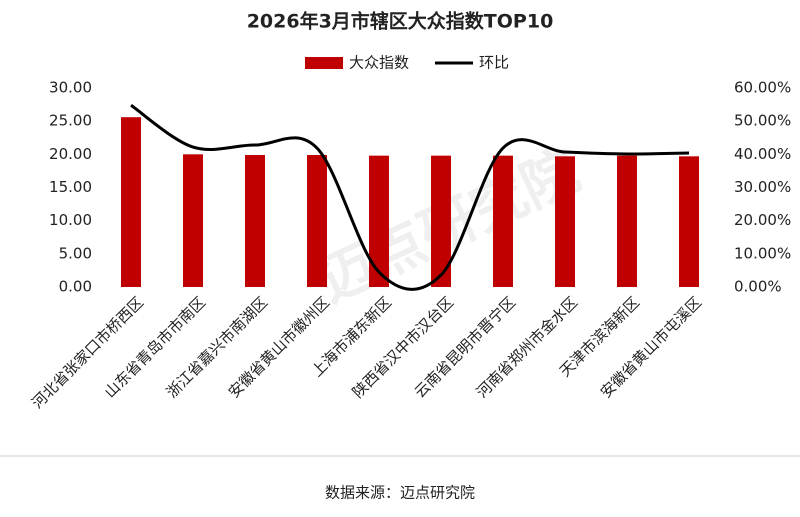  What do you see at coordinates (762, 220) in the screenshot?
I see `y2-tick-label: 20.00%` at bounding box center [762, 220].